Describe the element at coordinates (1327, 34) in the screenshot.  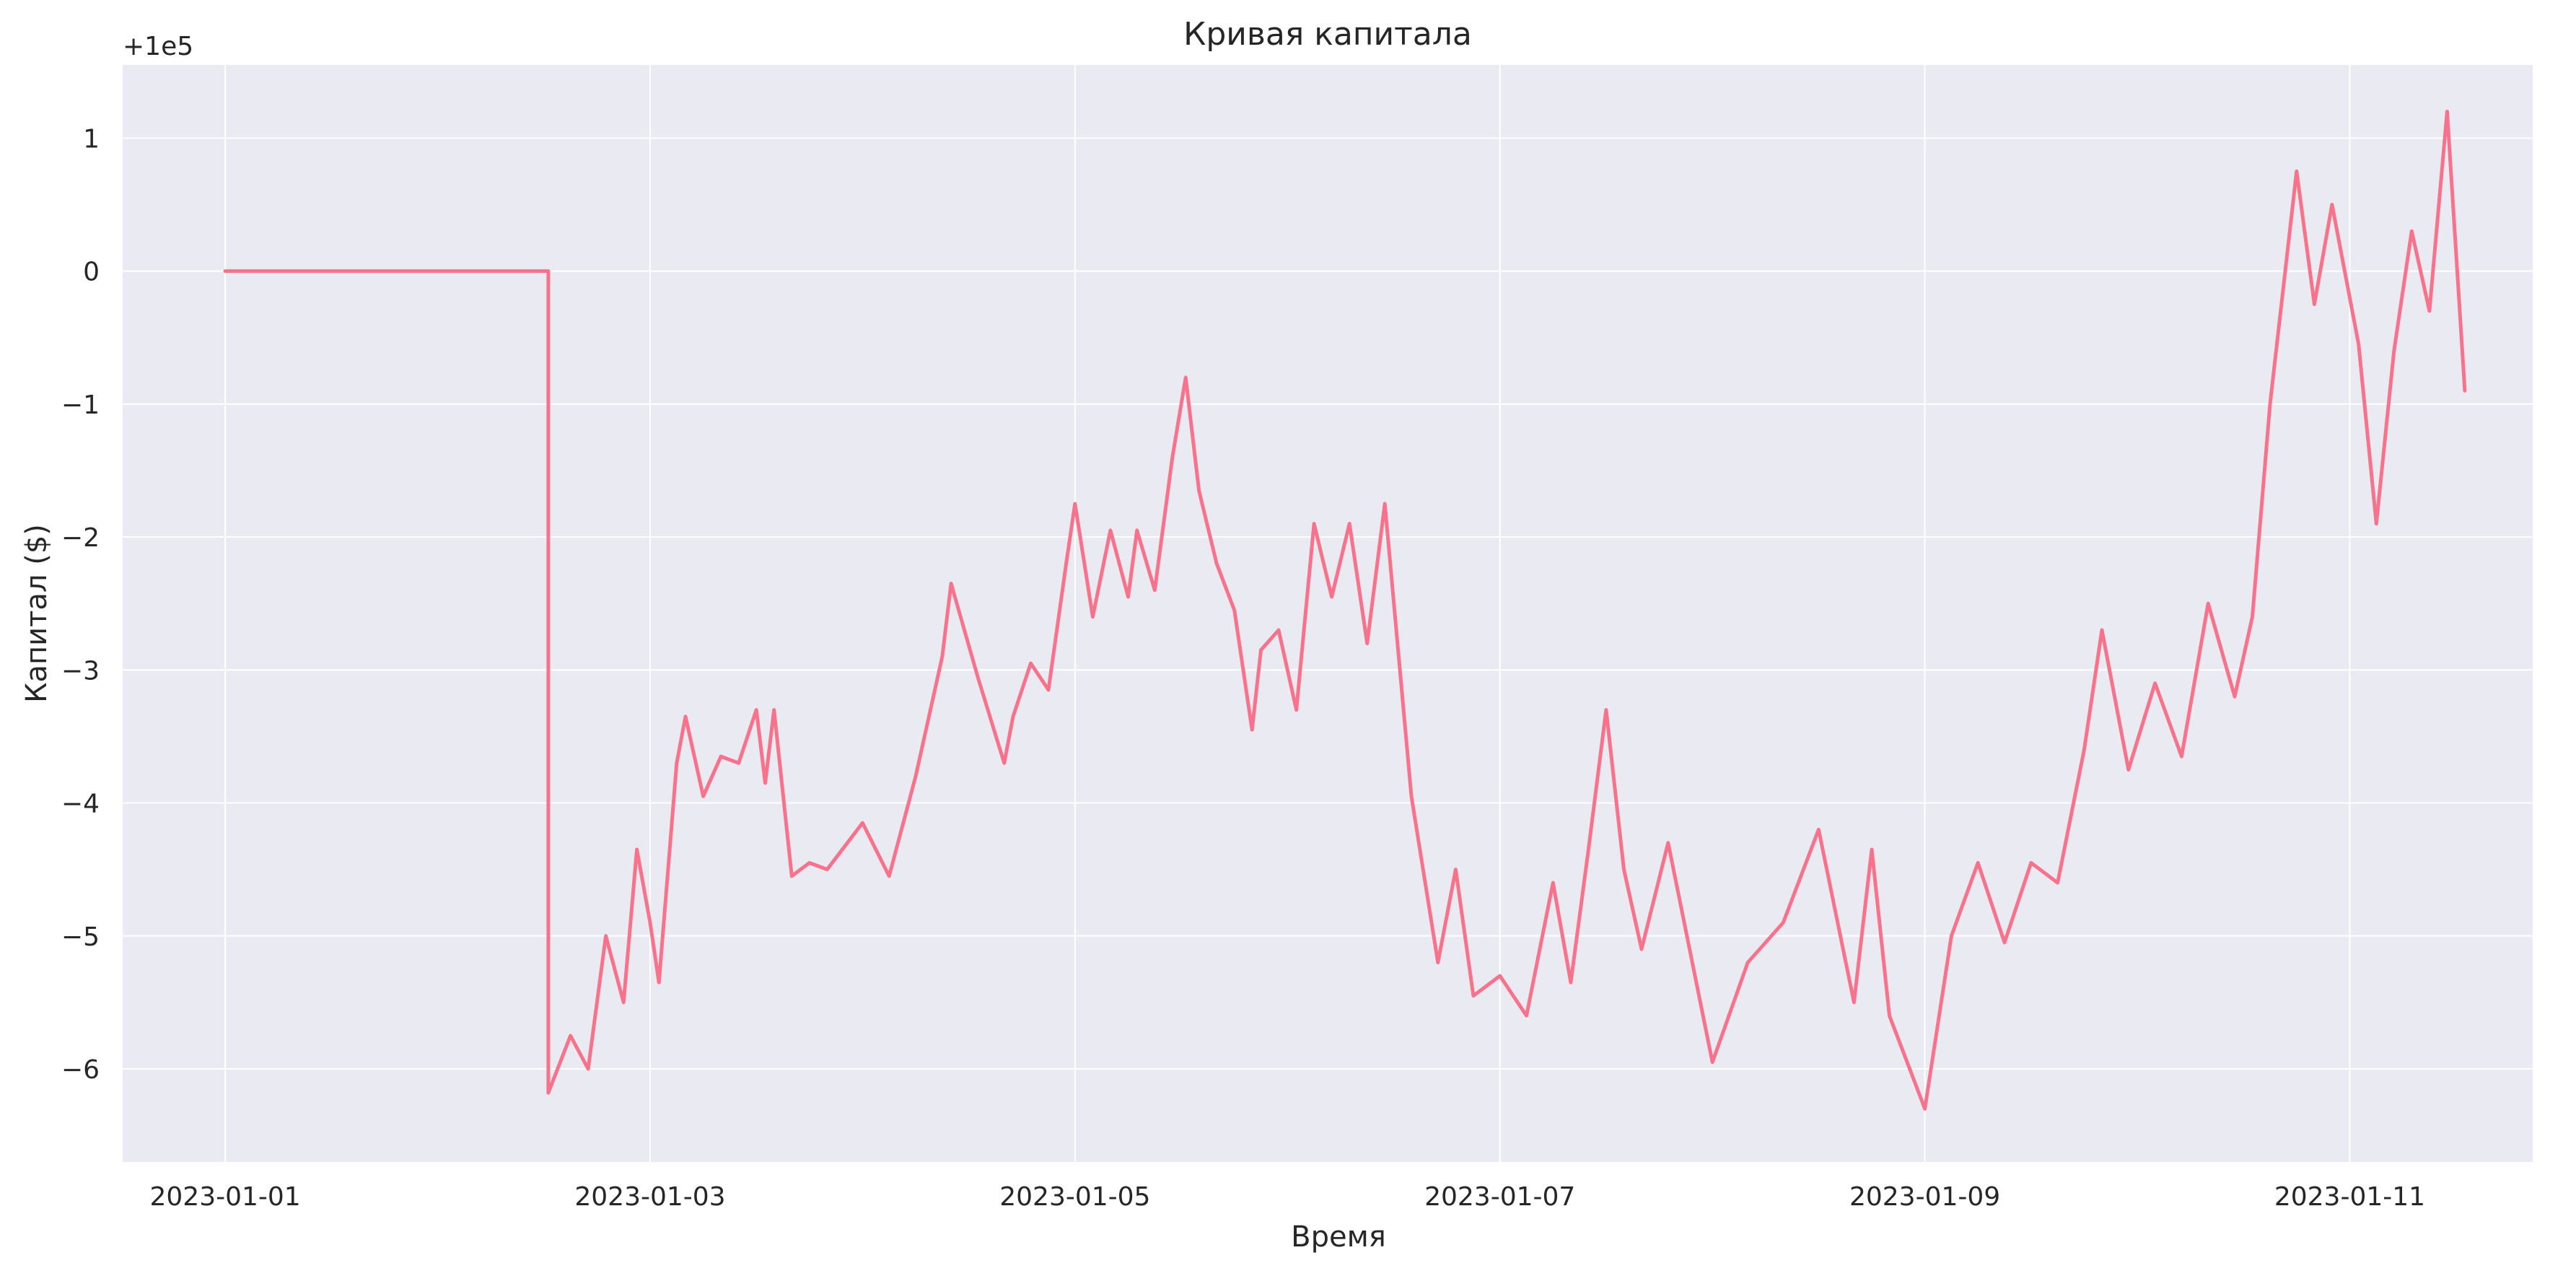
I see `chart-title: Кривая капитала` at that location.